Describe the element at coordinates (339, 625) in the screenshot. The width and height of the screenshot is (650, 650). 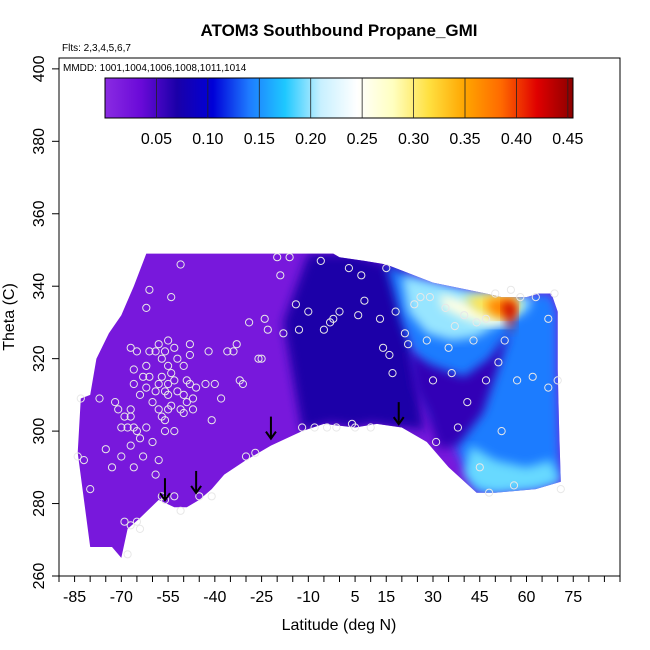
I see `x-axis-label: Latitude (deg N)` at that location.